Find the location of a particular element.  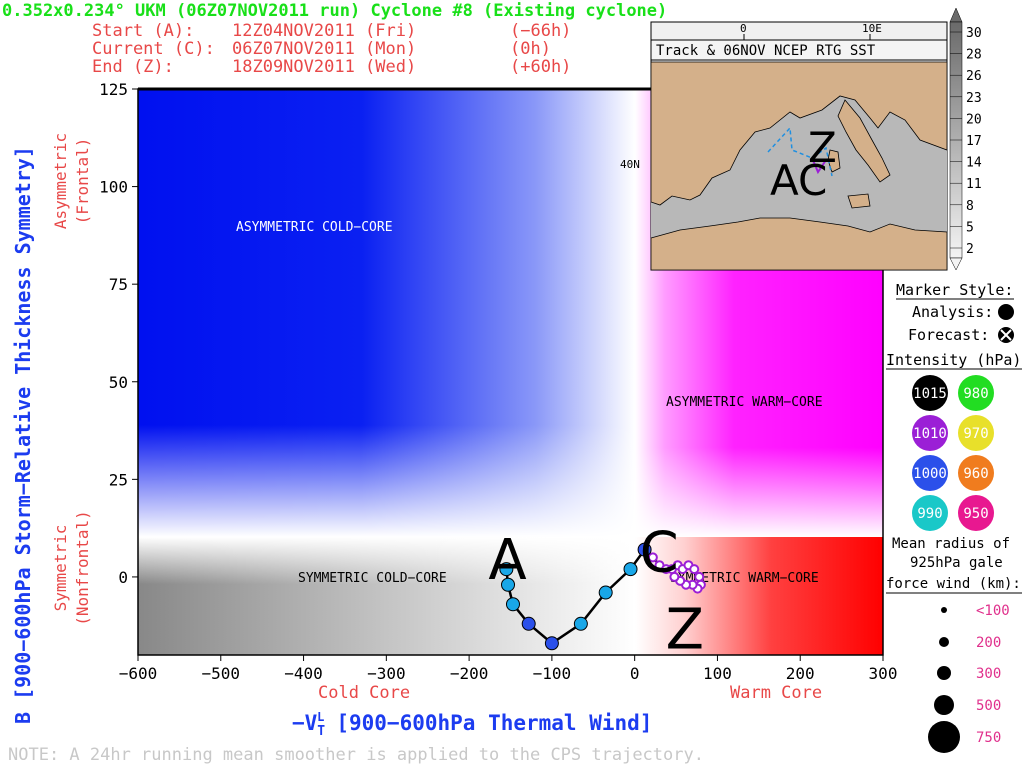

y-side-top-2: (Frontal) is located at coordinates (82, 181).